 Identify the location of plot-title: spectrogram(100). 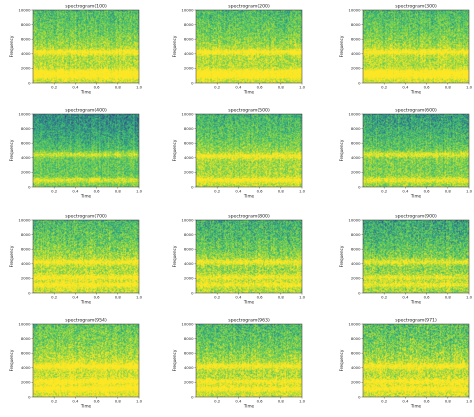
(86, 7).